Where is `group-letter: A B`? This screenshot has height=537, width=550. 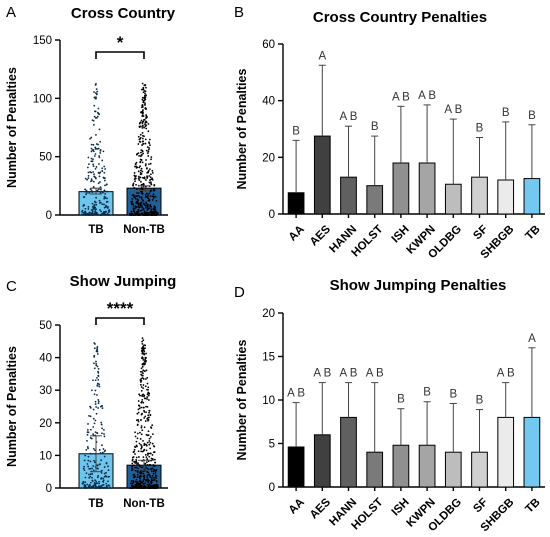
group-letter: A B is located at coordinates (427, 96).